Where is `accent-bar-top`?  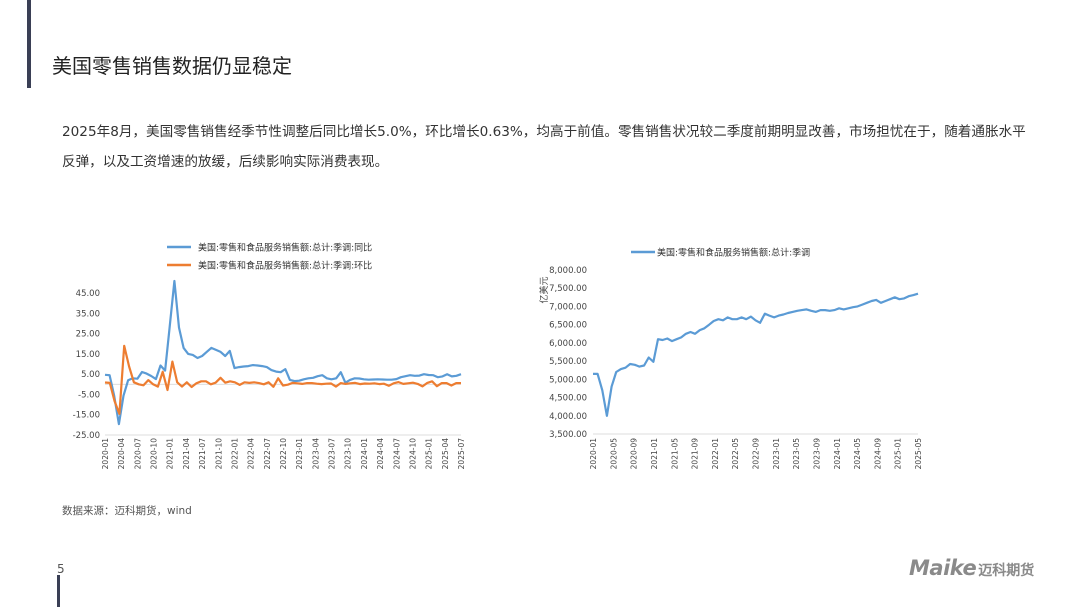
accent-bar-top is located at coordinates (29, 44).